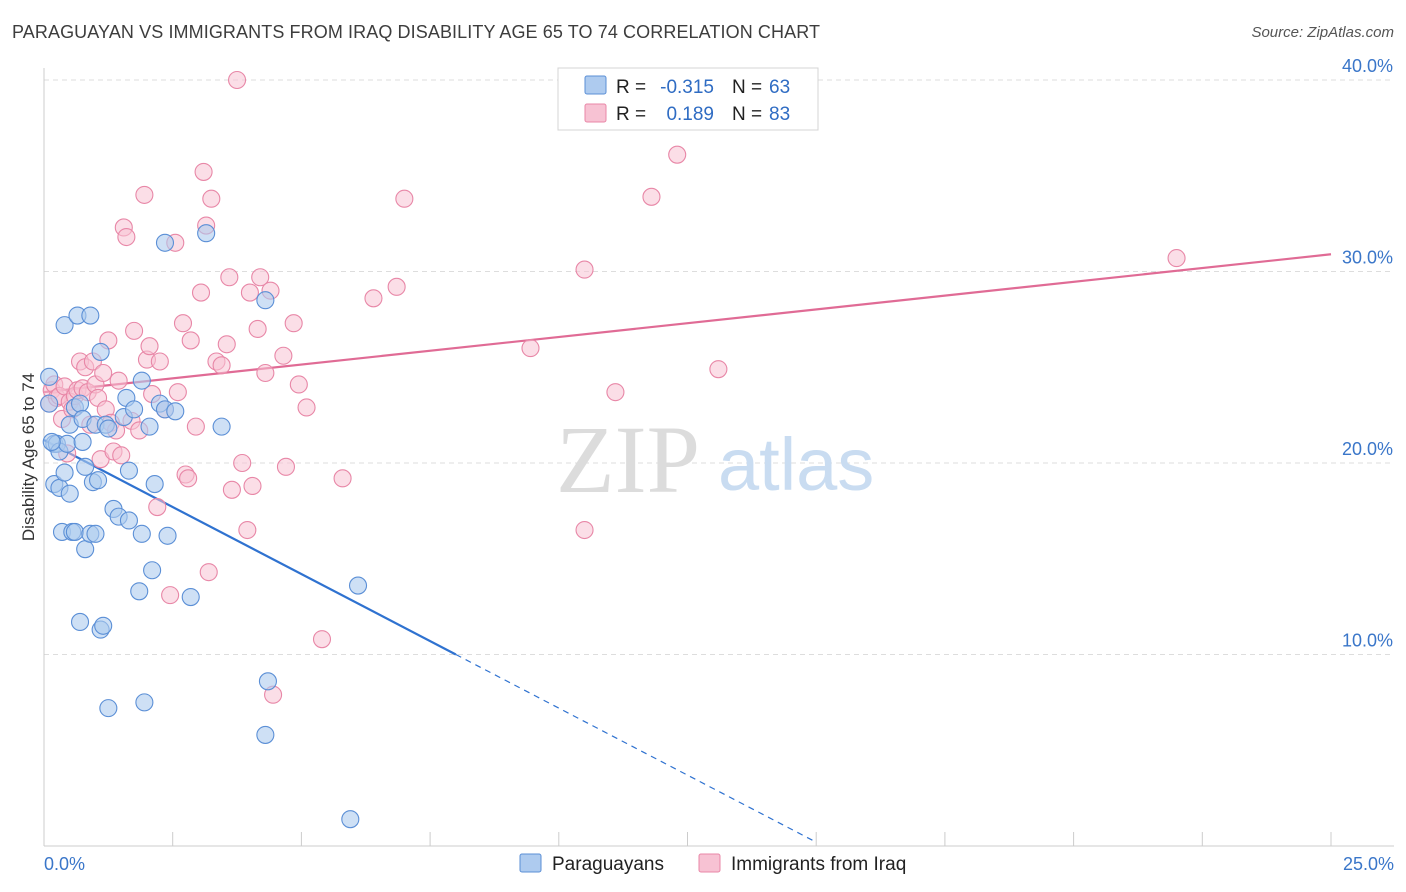 The height and width of the screenshot is (892, 1406). What do you see at coordinates (64, 864) in the screenshot?
I see `x-tick-label-min: 0.0%` at bounding box center [64, 864].